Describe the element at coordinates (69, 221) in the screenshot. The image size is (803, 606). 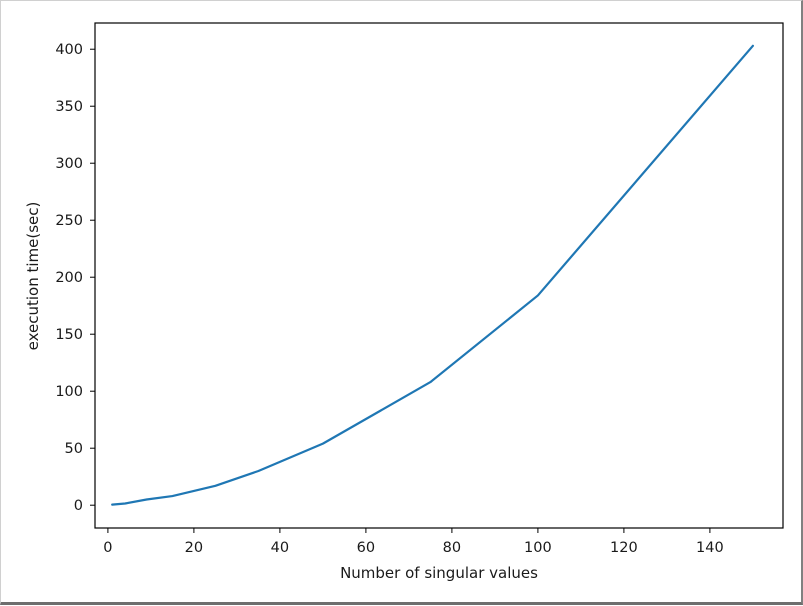
I see `y-tick-label: 250` at that location.